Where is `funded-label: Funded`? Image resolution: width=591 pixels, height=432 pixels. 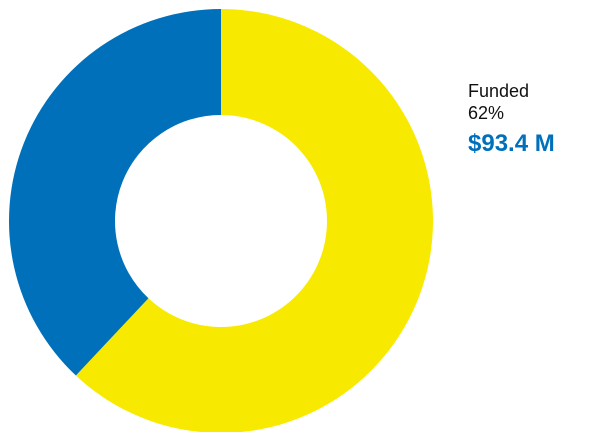 funded-label: Funded is located at coordinates (499, 91).